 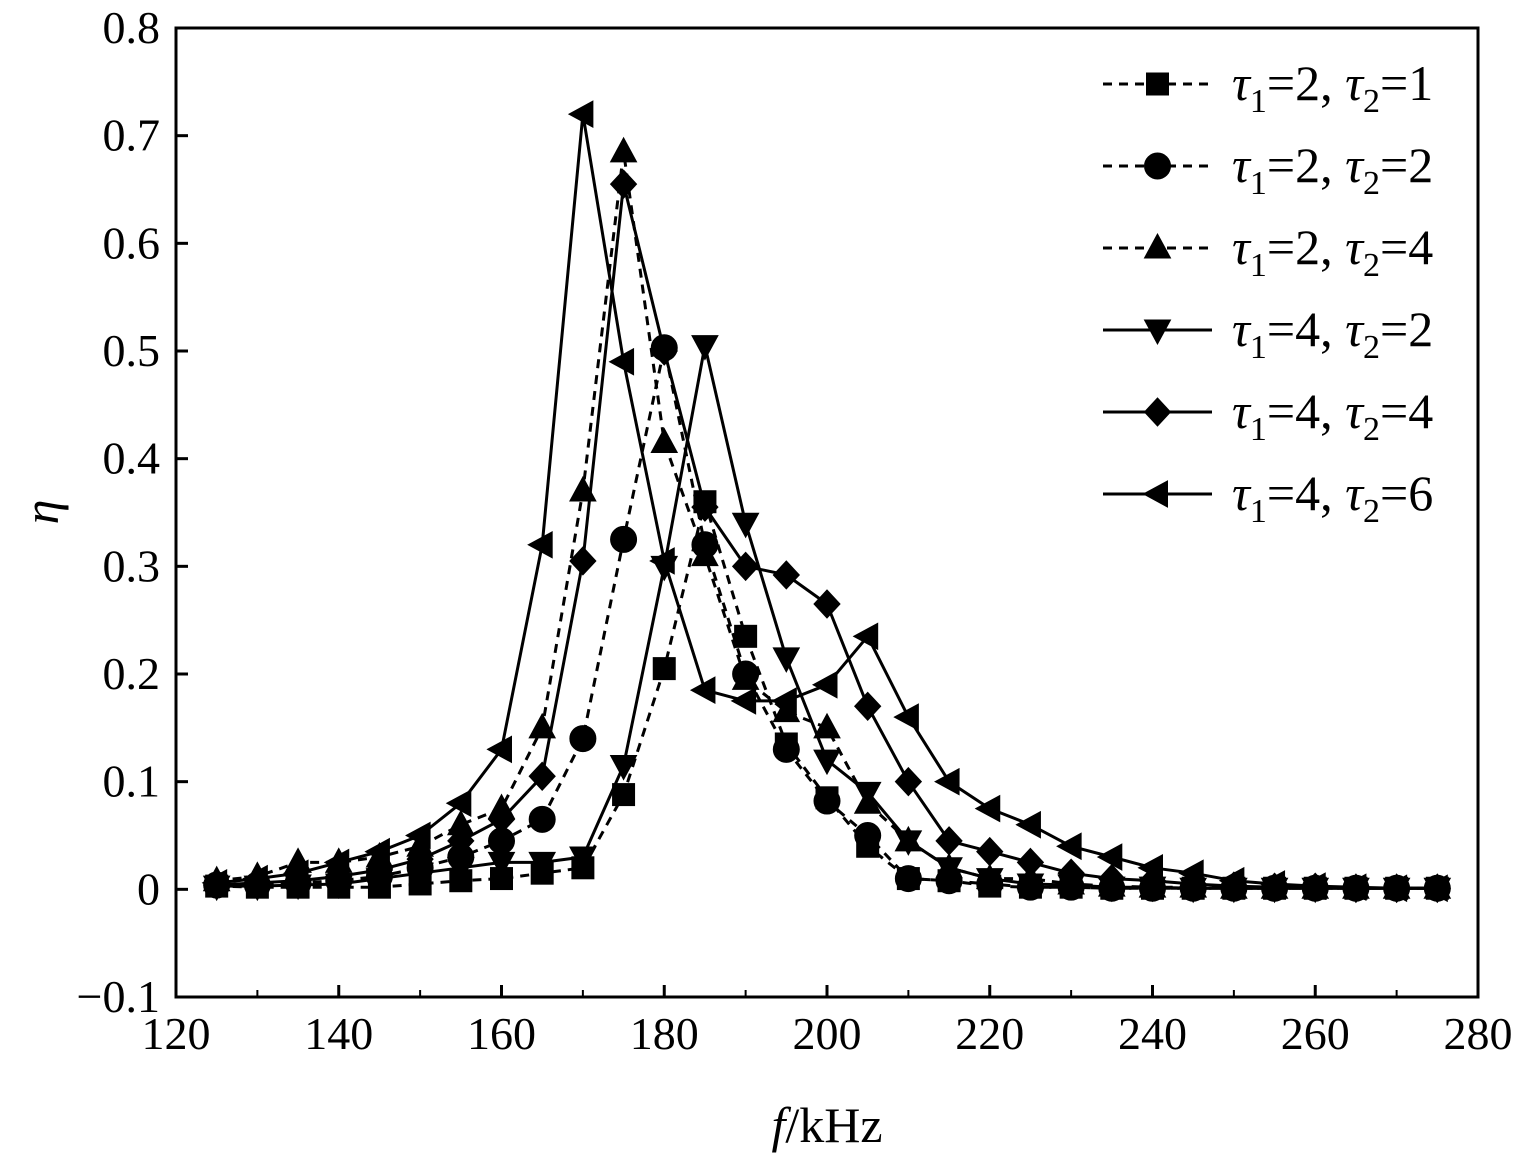 I want to click on y-tick-label: 0.5, so click(x=132, y=350).